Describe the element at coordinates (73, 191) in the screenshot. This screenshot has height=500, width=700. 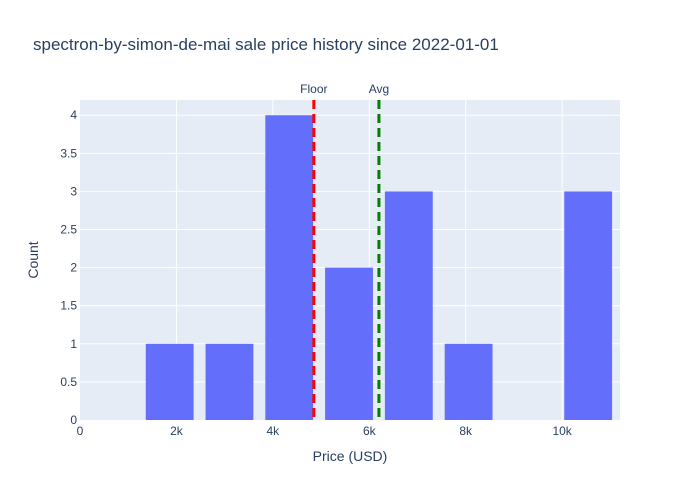
I see `y-tick-label: 3` at that location.